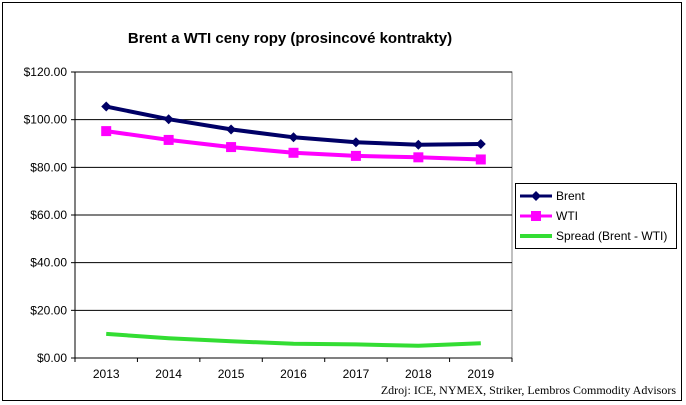 This screenshot has width=686, height=405. Describe the element at coordinates (106, 374) in the screenshot. I see `x-tick-label: 2013` at that location.